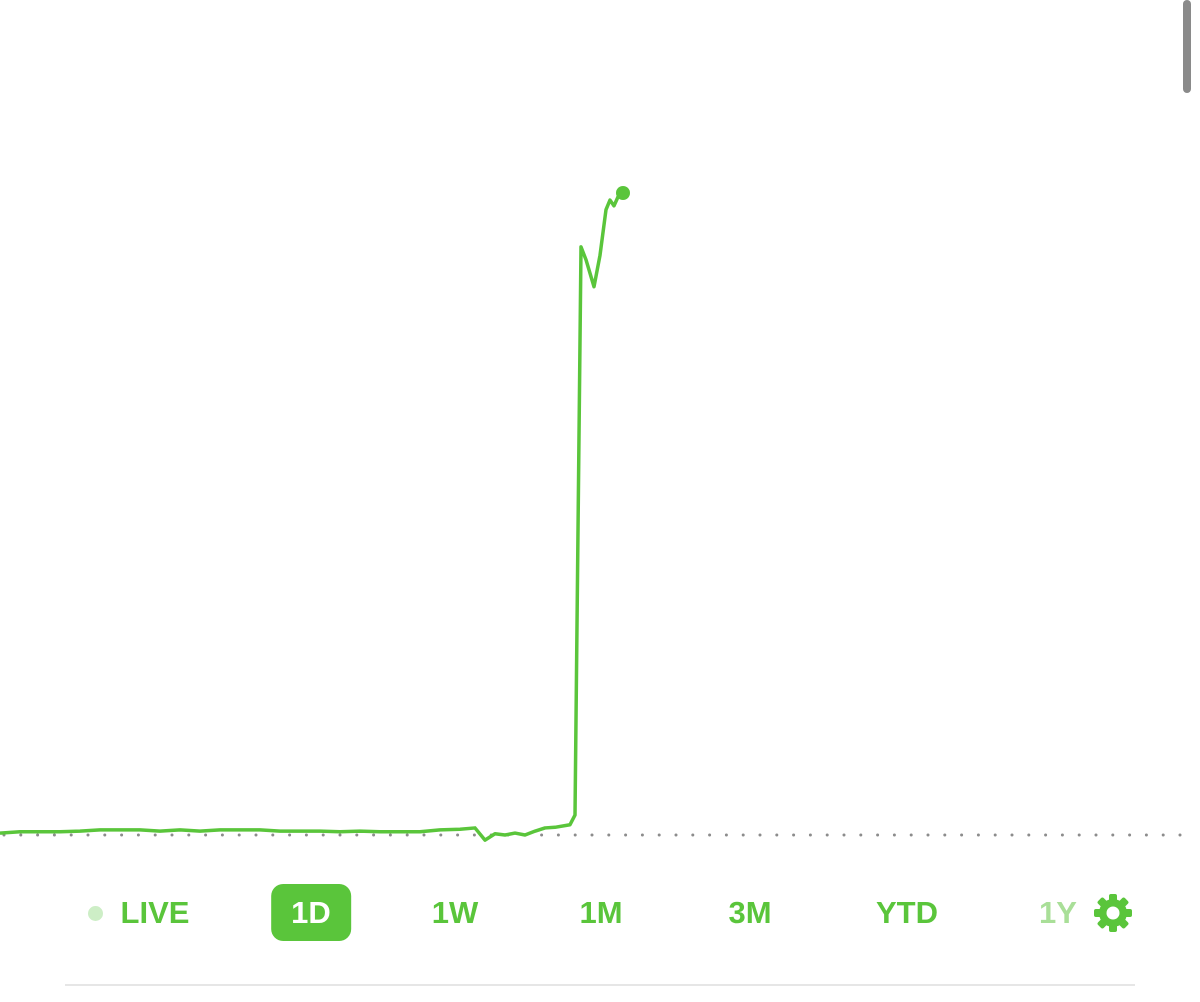  I want to click on range-button: YTD, so click(907, 912).